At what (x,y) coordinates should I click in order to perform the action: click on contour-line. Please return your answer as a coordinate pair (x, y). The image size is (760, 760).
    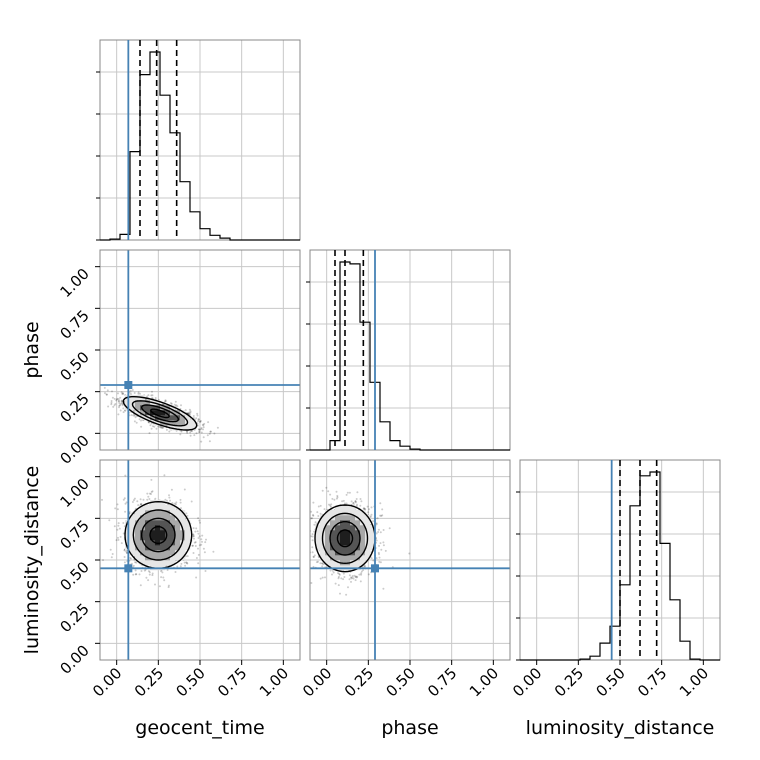
    Looking at the image, I should click on (158, 535).